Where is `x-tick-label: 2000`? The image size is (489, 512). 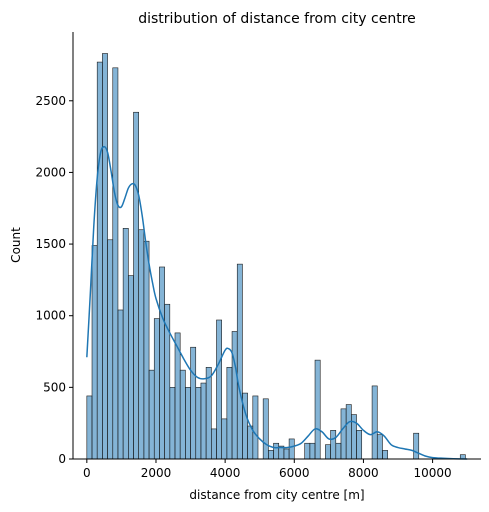 x-tick-label: 2000 is located at coordinates (156, 473).